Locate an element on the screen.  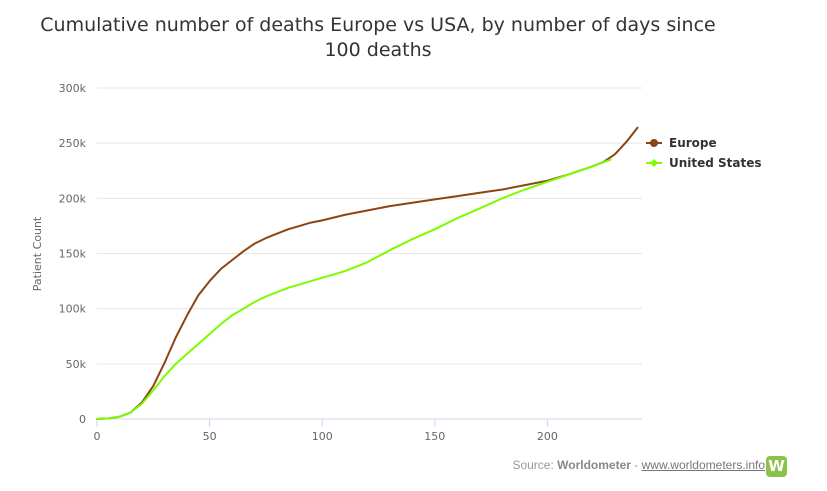
legend-marker-europe is located at coordinates (654, 143).